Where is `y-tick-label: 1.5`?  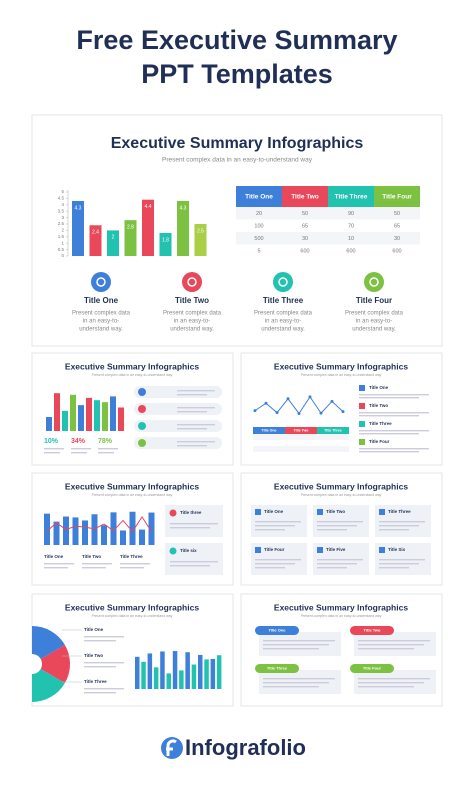
y-tick-label: 1.5 is located at coordinates (61, 236).